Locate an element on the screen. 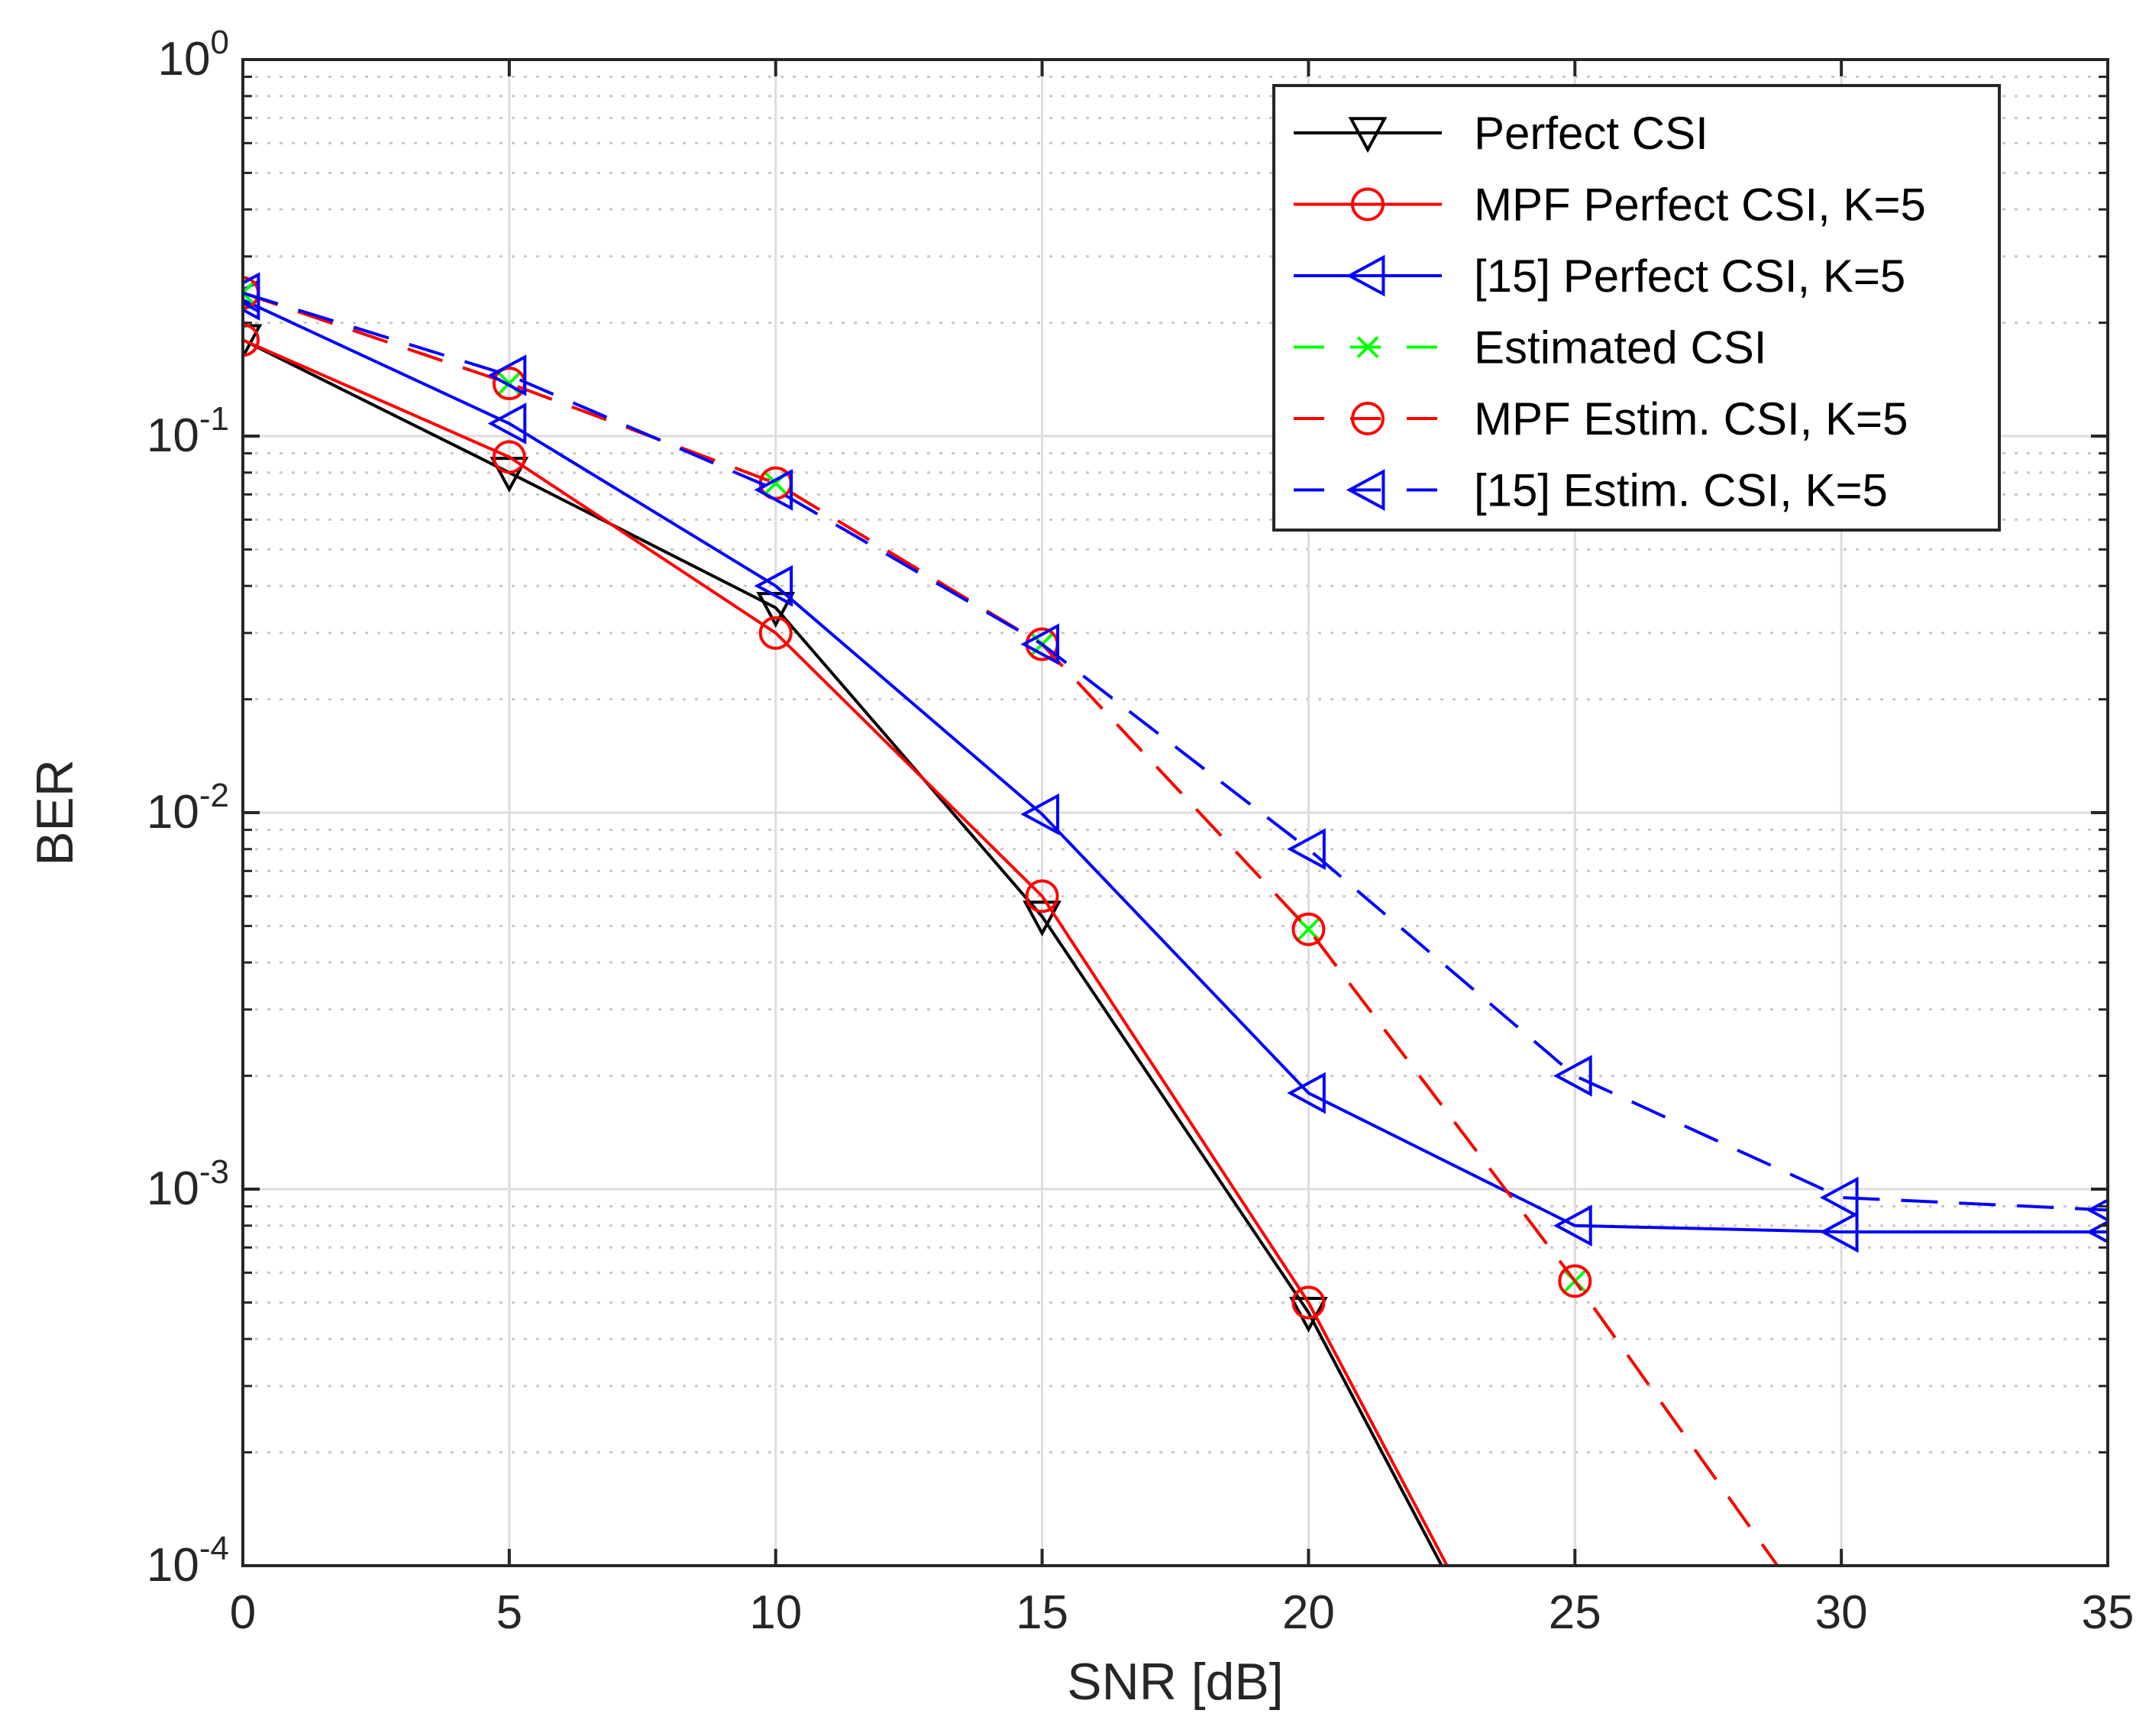  legend-entry: [15] Perfect CSI, K=5 is located at coordinates (1599, 277).